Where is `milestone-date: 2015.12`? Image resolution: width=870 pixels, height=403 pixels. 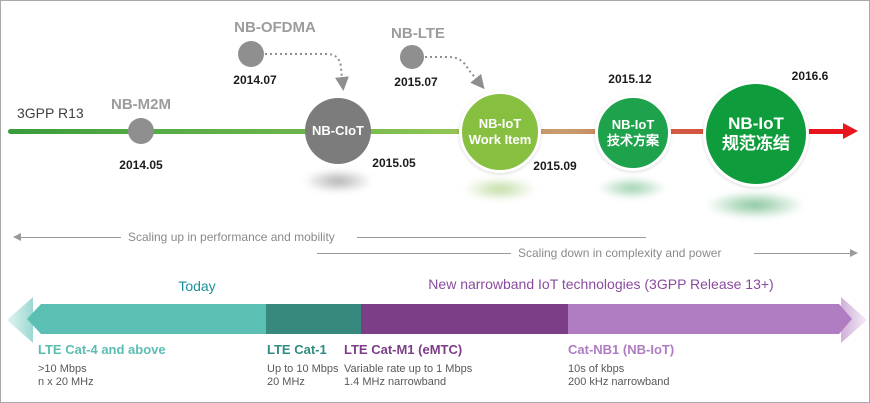
milestone-date: 2015.12 is located at coordinates (630, 79).